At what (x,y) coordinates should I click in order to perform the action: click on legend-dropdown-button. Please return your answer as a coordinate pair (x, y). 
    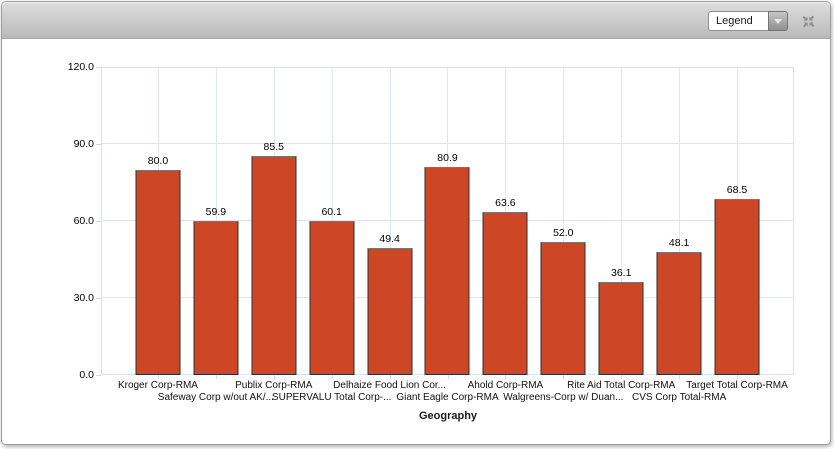
    Looking at the image, I should click on (778, 21).